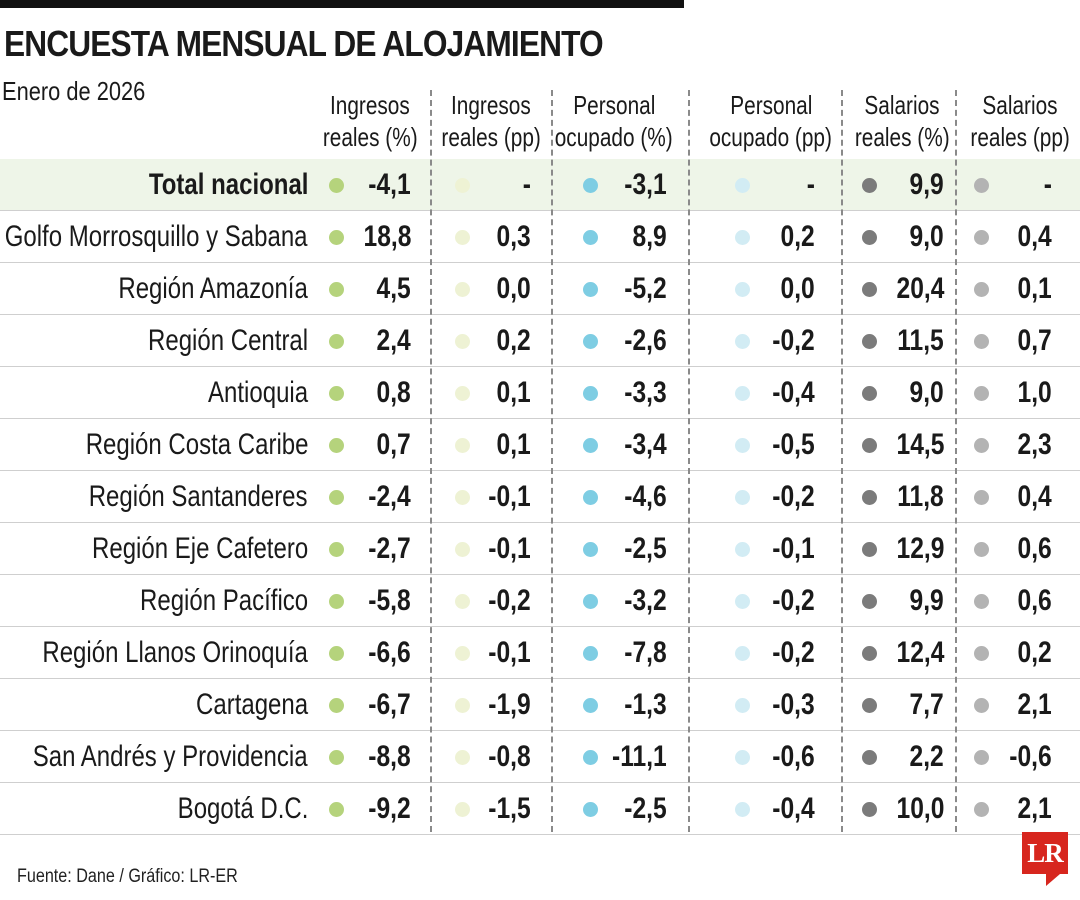 This screenshot has width=1080, height=900. Describe the element at coordinates (509, 600) in the screenshot. I see `value-ingresos-pp: -0,2` at that location.